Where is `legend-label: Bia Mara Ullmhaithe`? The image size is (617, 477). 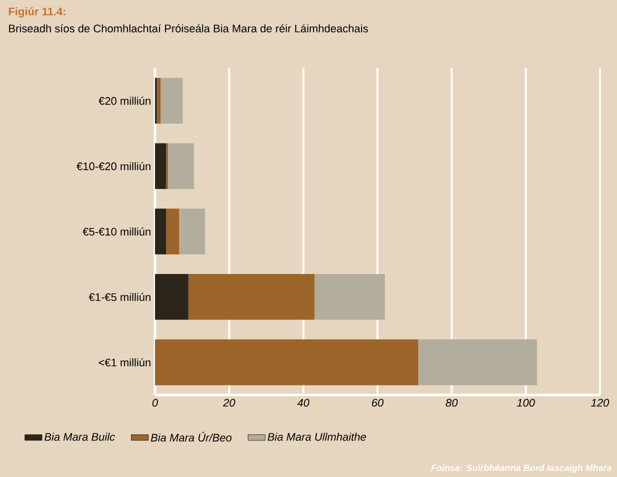
legend-label: Bia Mara Ullmhaithe is located at coordinates (317, 436).